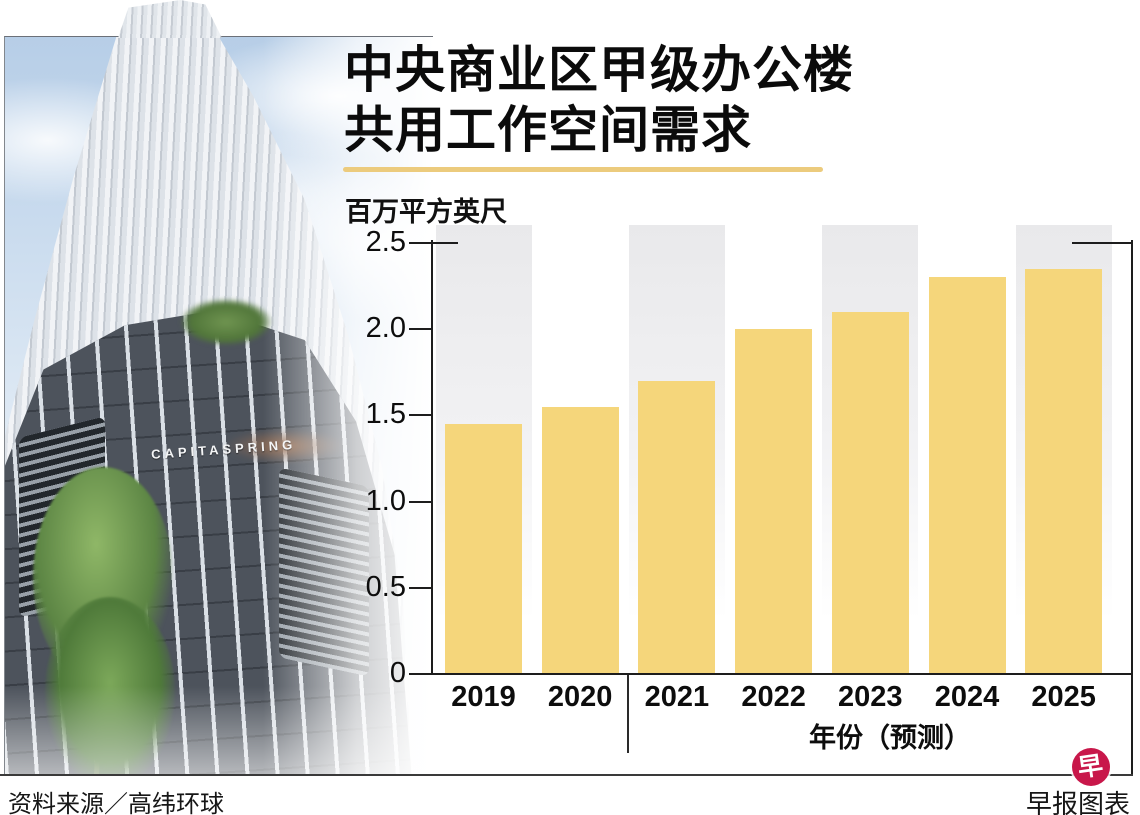 This screenshot has width=1140, height=815. Describe the element at coordinates (483, 549) in the screenshot. I see `bar-2019` at that location.